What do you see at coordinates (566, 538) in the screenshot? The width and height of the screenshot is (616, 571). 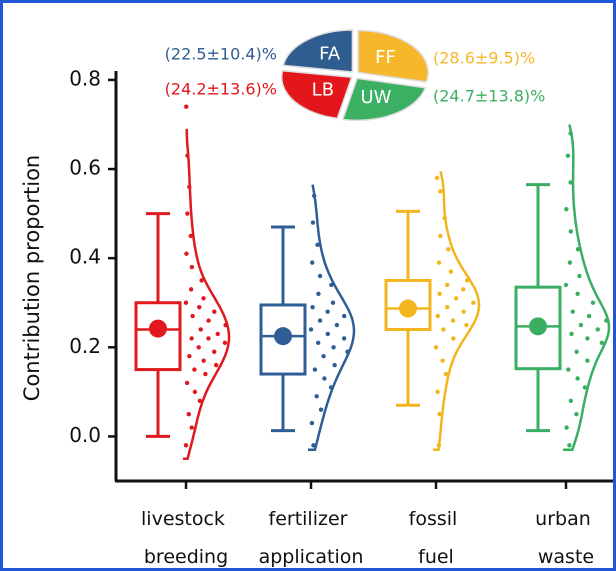 I see `x-tick-label: urban waste` at bounding box center [566, 538].